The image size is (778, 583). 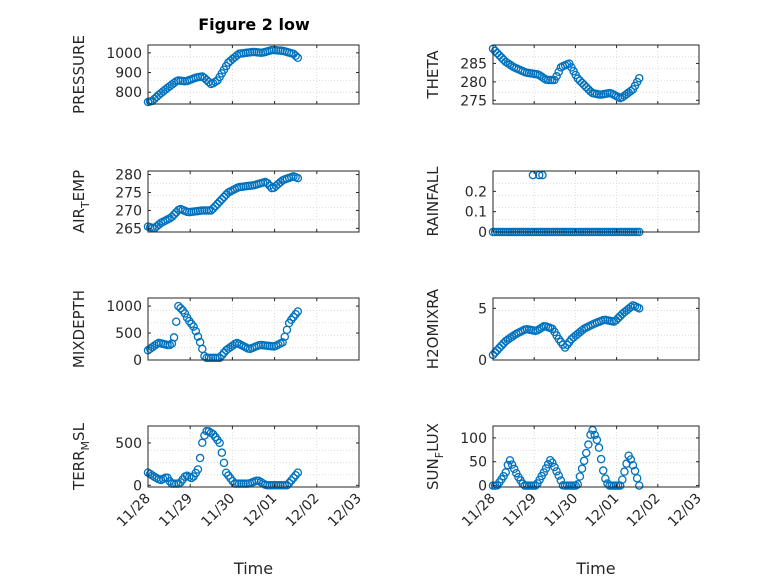 I want to click on y-tick-label: 100, so click(x=473, y=439).